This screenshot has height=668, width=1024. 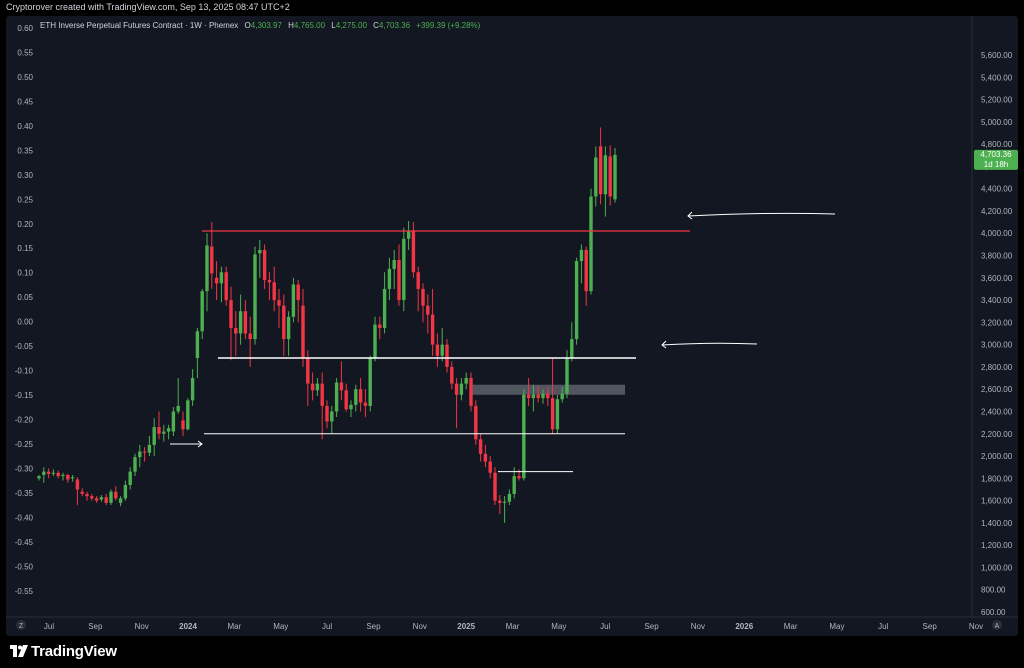 What do you see at coordinates (997, 501) in the screenshot?
I see `right-axis-tick: 1,600.00` at bounding box center [997, 501].